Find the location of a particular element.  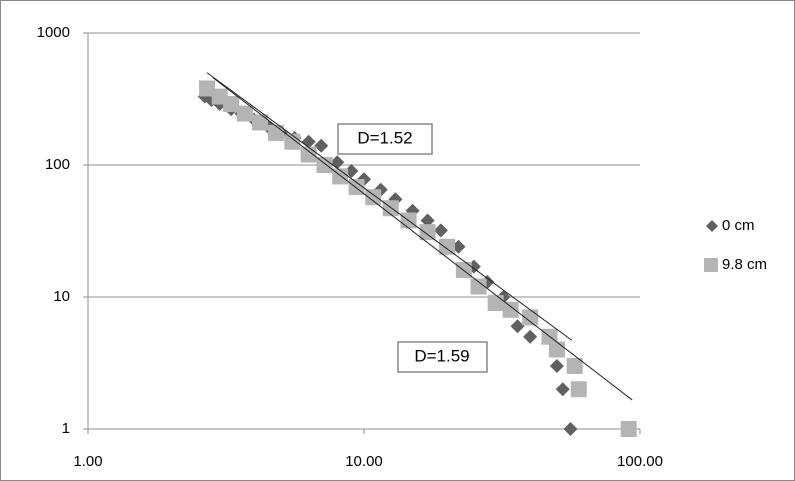

annotation: D=1.52 is located at coordinates (384, 137).